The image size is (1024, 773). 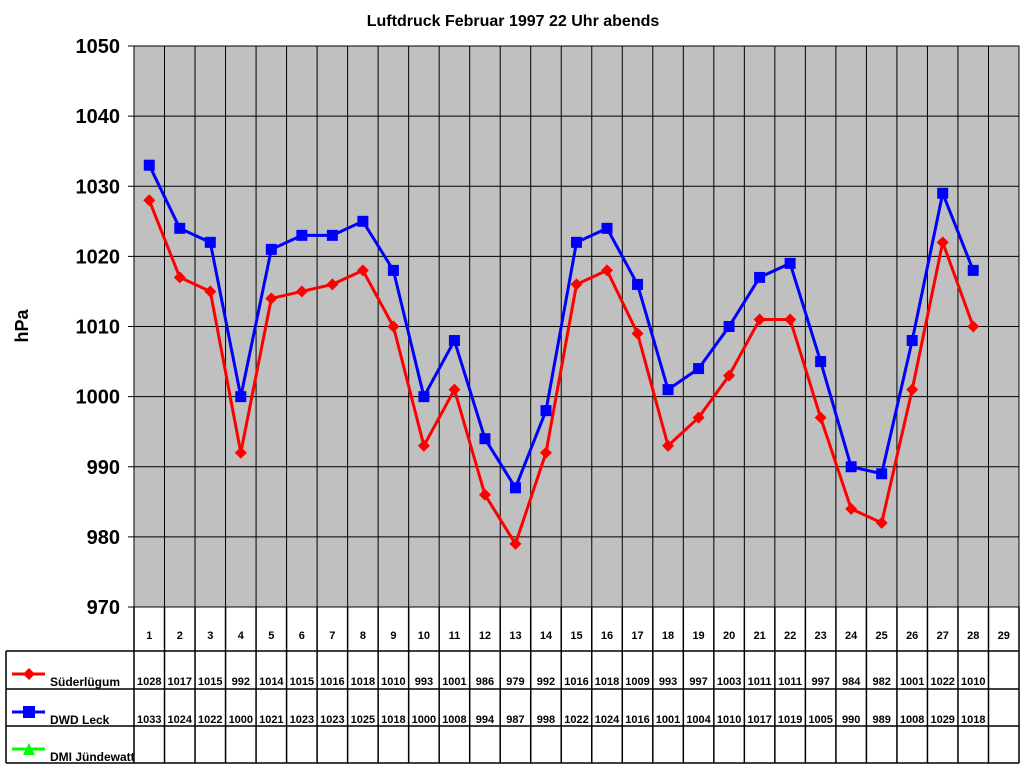 What do you see at coordinates (29, 749) in the screenshot?
I see `legend-triangle-icon` at bounding box center [29, 749].